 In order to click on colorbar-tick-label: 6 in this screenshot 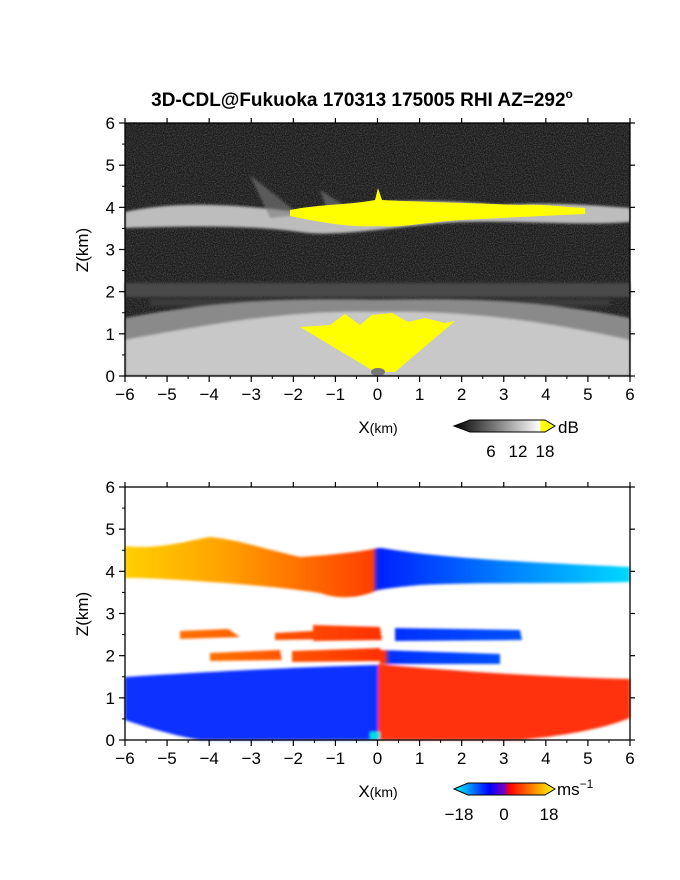, I will do `click(490, 451)`.